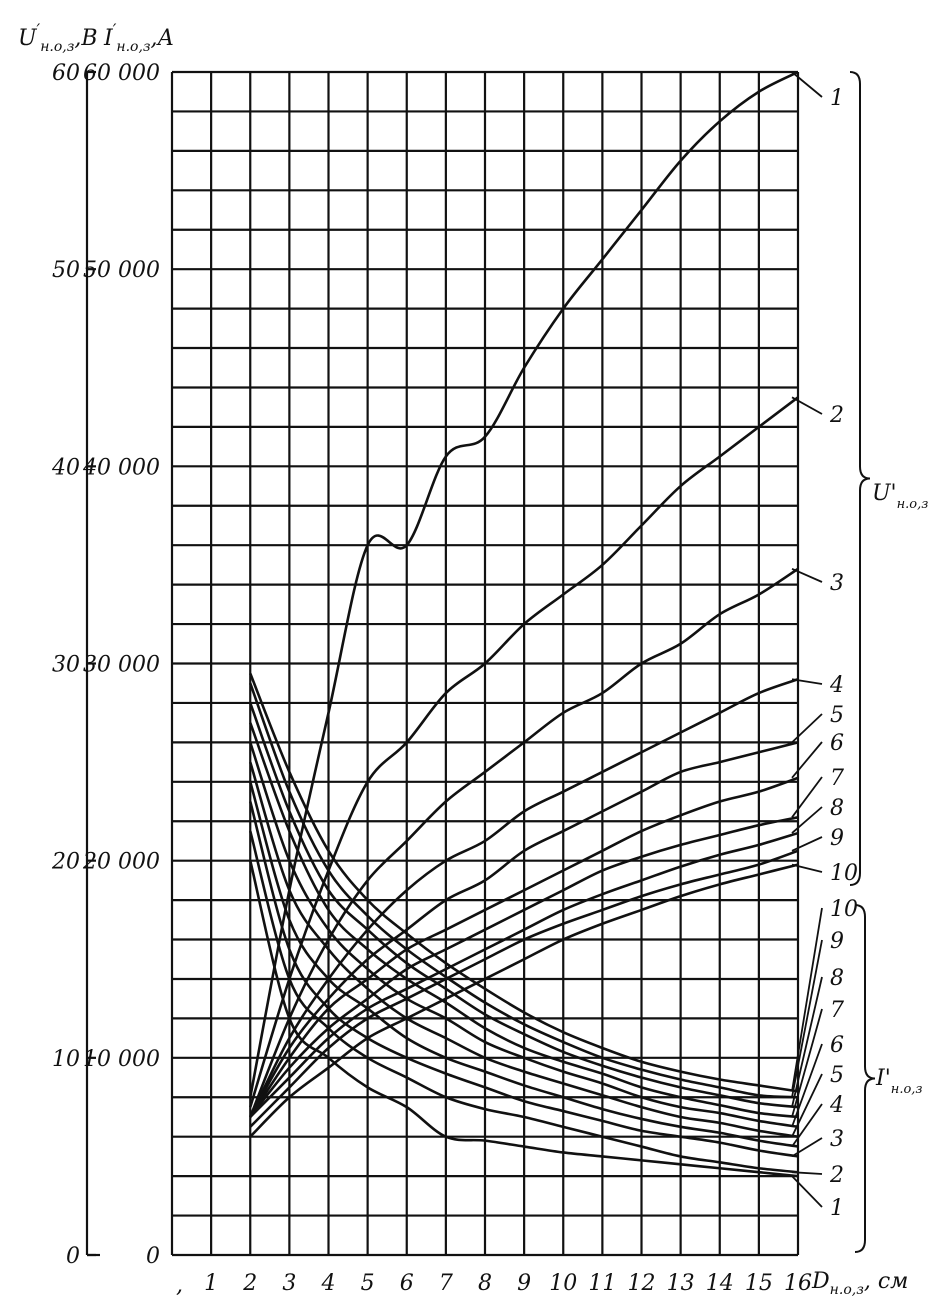 Image resolution: width=947 pixels, height=1315 pixels. I want to click on u-series-10-leader, so click(807, 868).